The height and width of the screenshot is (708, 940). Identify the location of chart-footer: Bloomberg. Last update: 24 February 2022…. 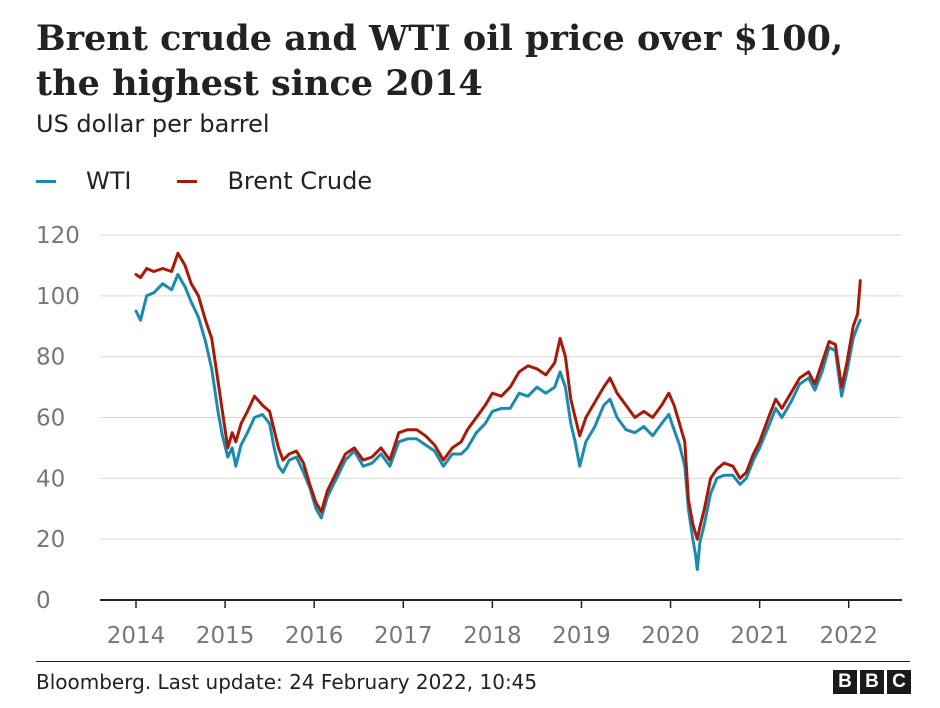
(470, 683).